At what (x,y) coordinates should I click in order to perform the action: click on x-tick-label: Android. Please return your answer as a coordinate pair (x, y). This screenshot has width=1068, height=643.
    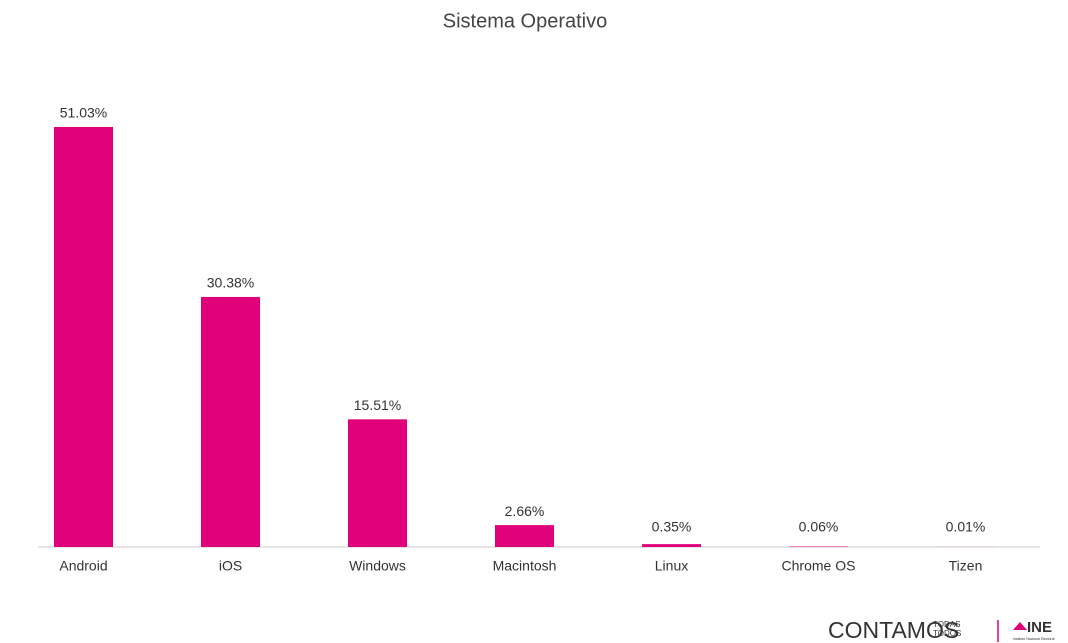
    Looking at the image, I should click on (83, 566).